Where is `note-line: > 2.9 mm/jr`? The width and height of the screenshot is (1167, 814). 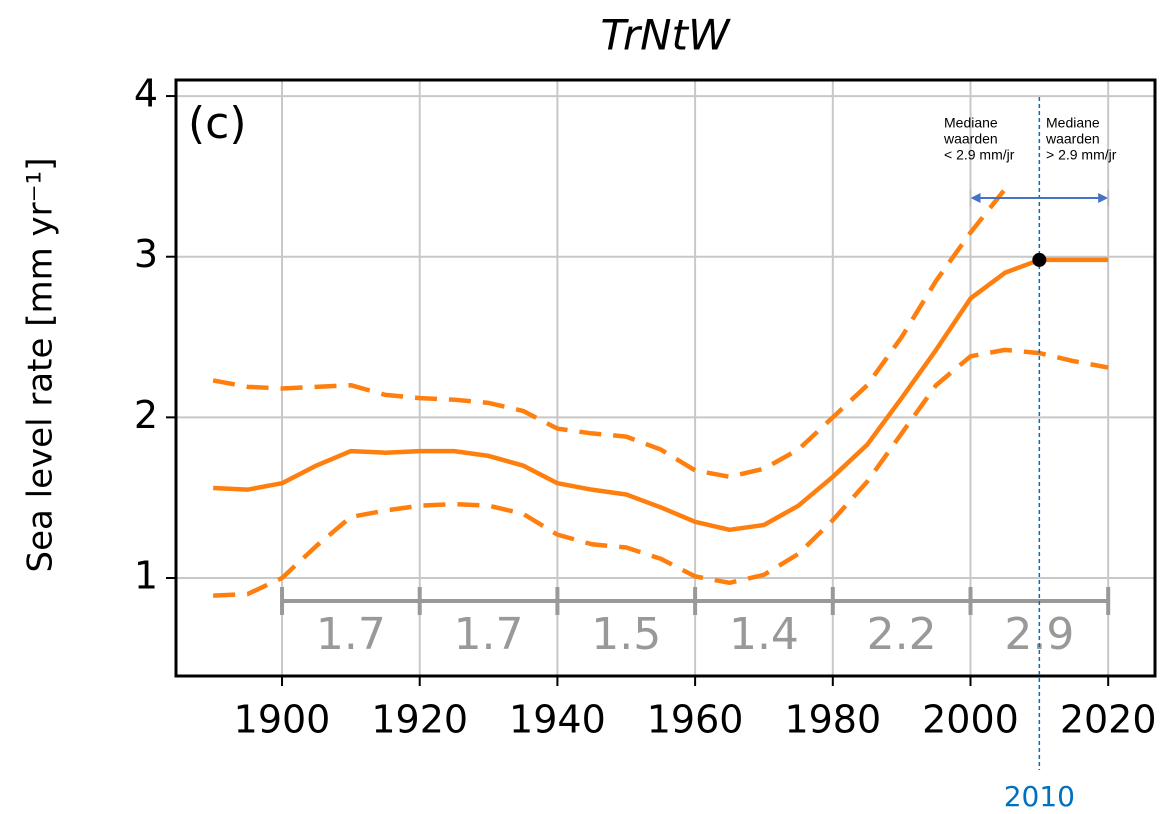 note-line: > 2.9 mm/jr is located at coordinates (1081, 155).